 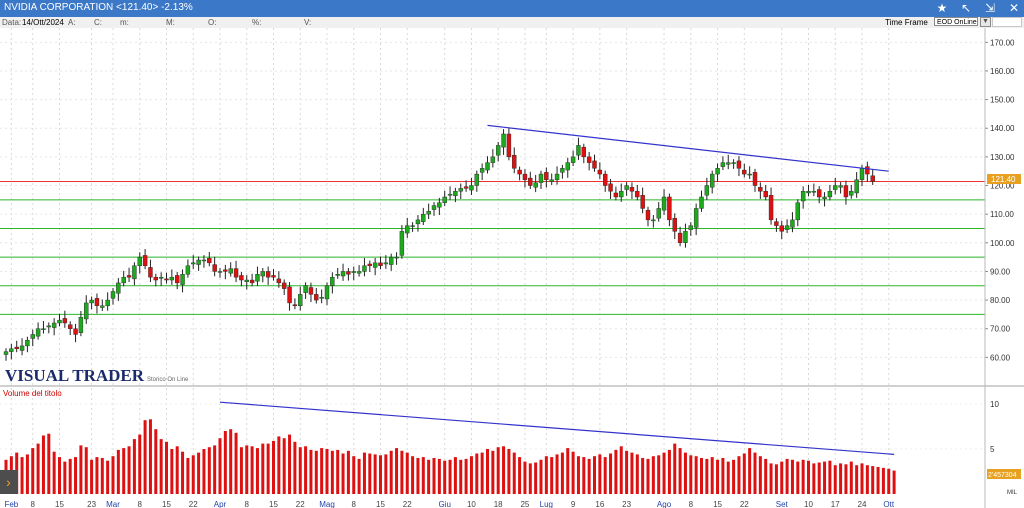 I want to click on field-m: m:, so click(x=124, y=22).